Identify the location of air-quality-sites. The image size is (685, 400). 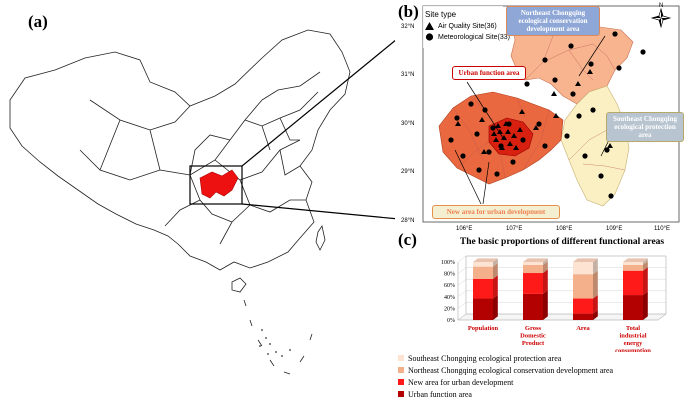
(534, 111).